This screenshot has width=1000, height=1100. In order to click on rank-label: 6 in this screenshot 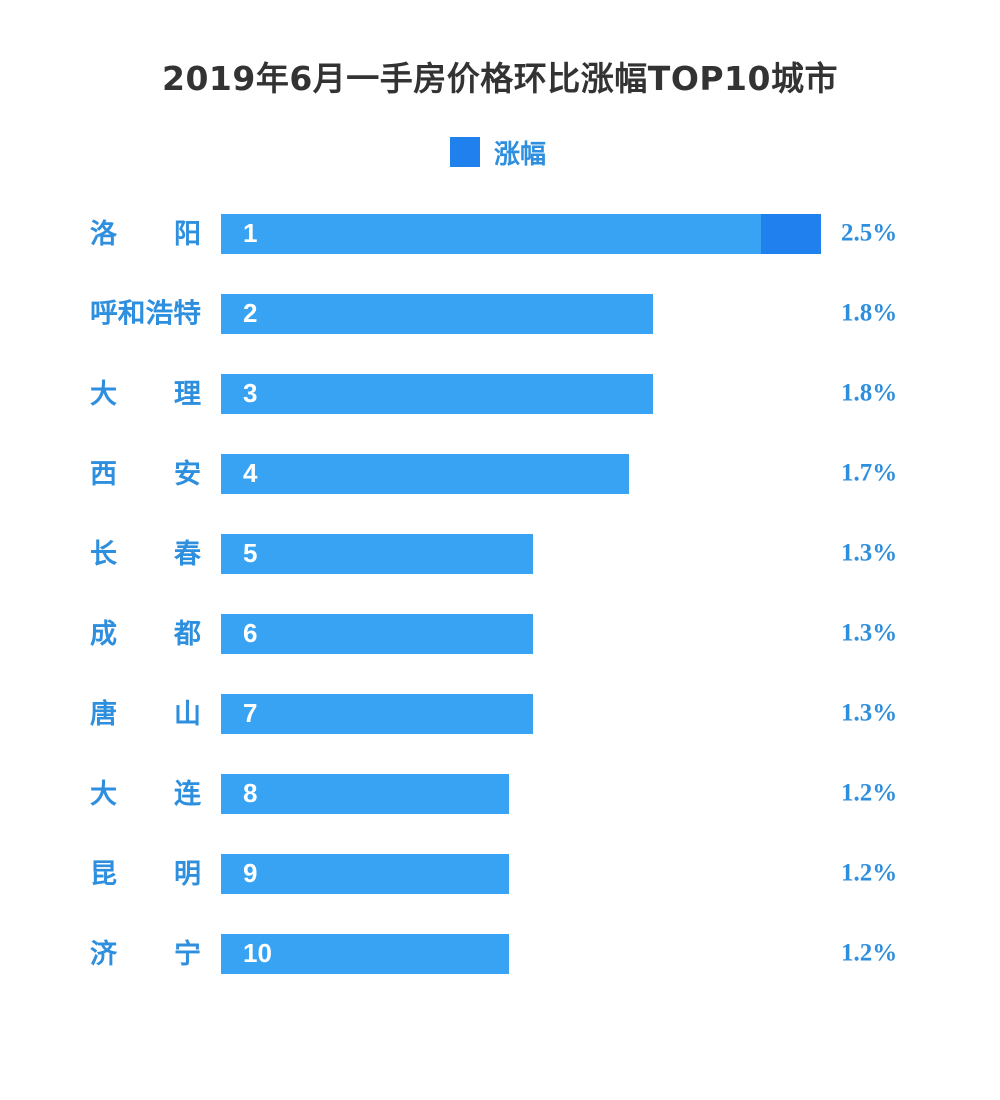, I will do `click(250, 633)`.